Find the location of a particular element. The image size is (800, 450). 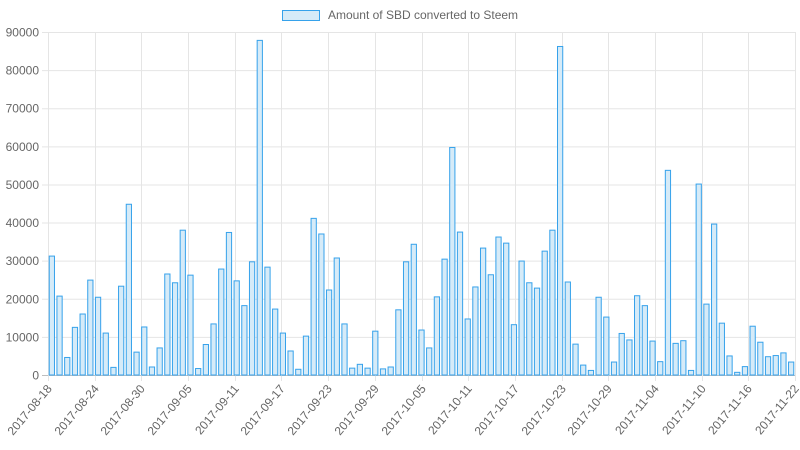

legend-swatch is located at coordinates (300, 15).